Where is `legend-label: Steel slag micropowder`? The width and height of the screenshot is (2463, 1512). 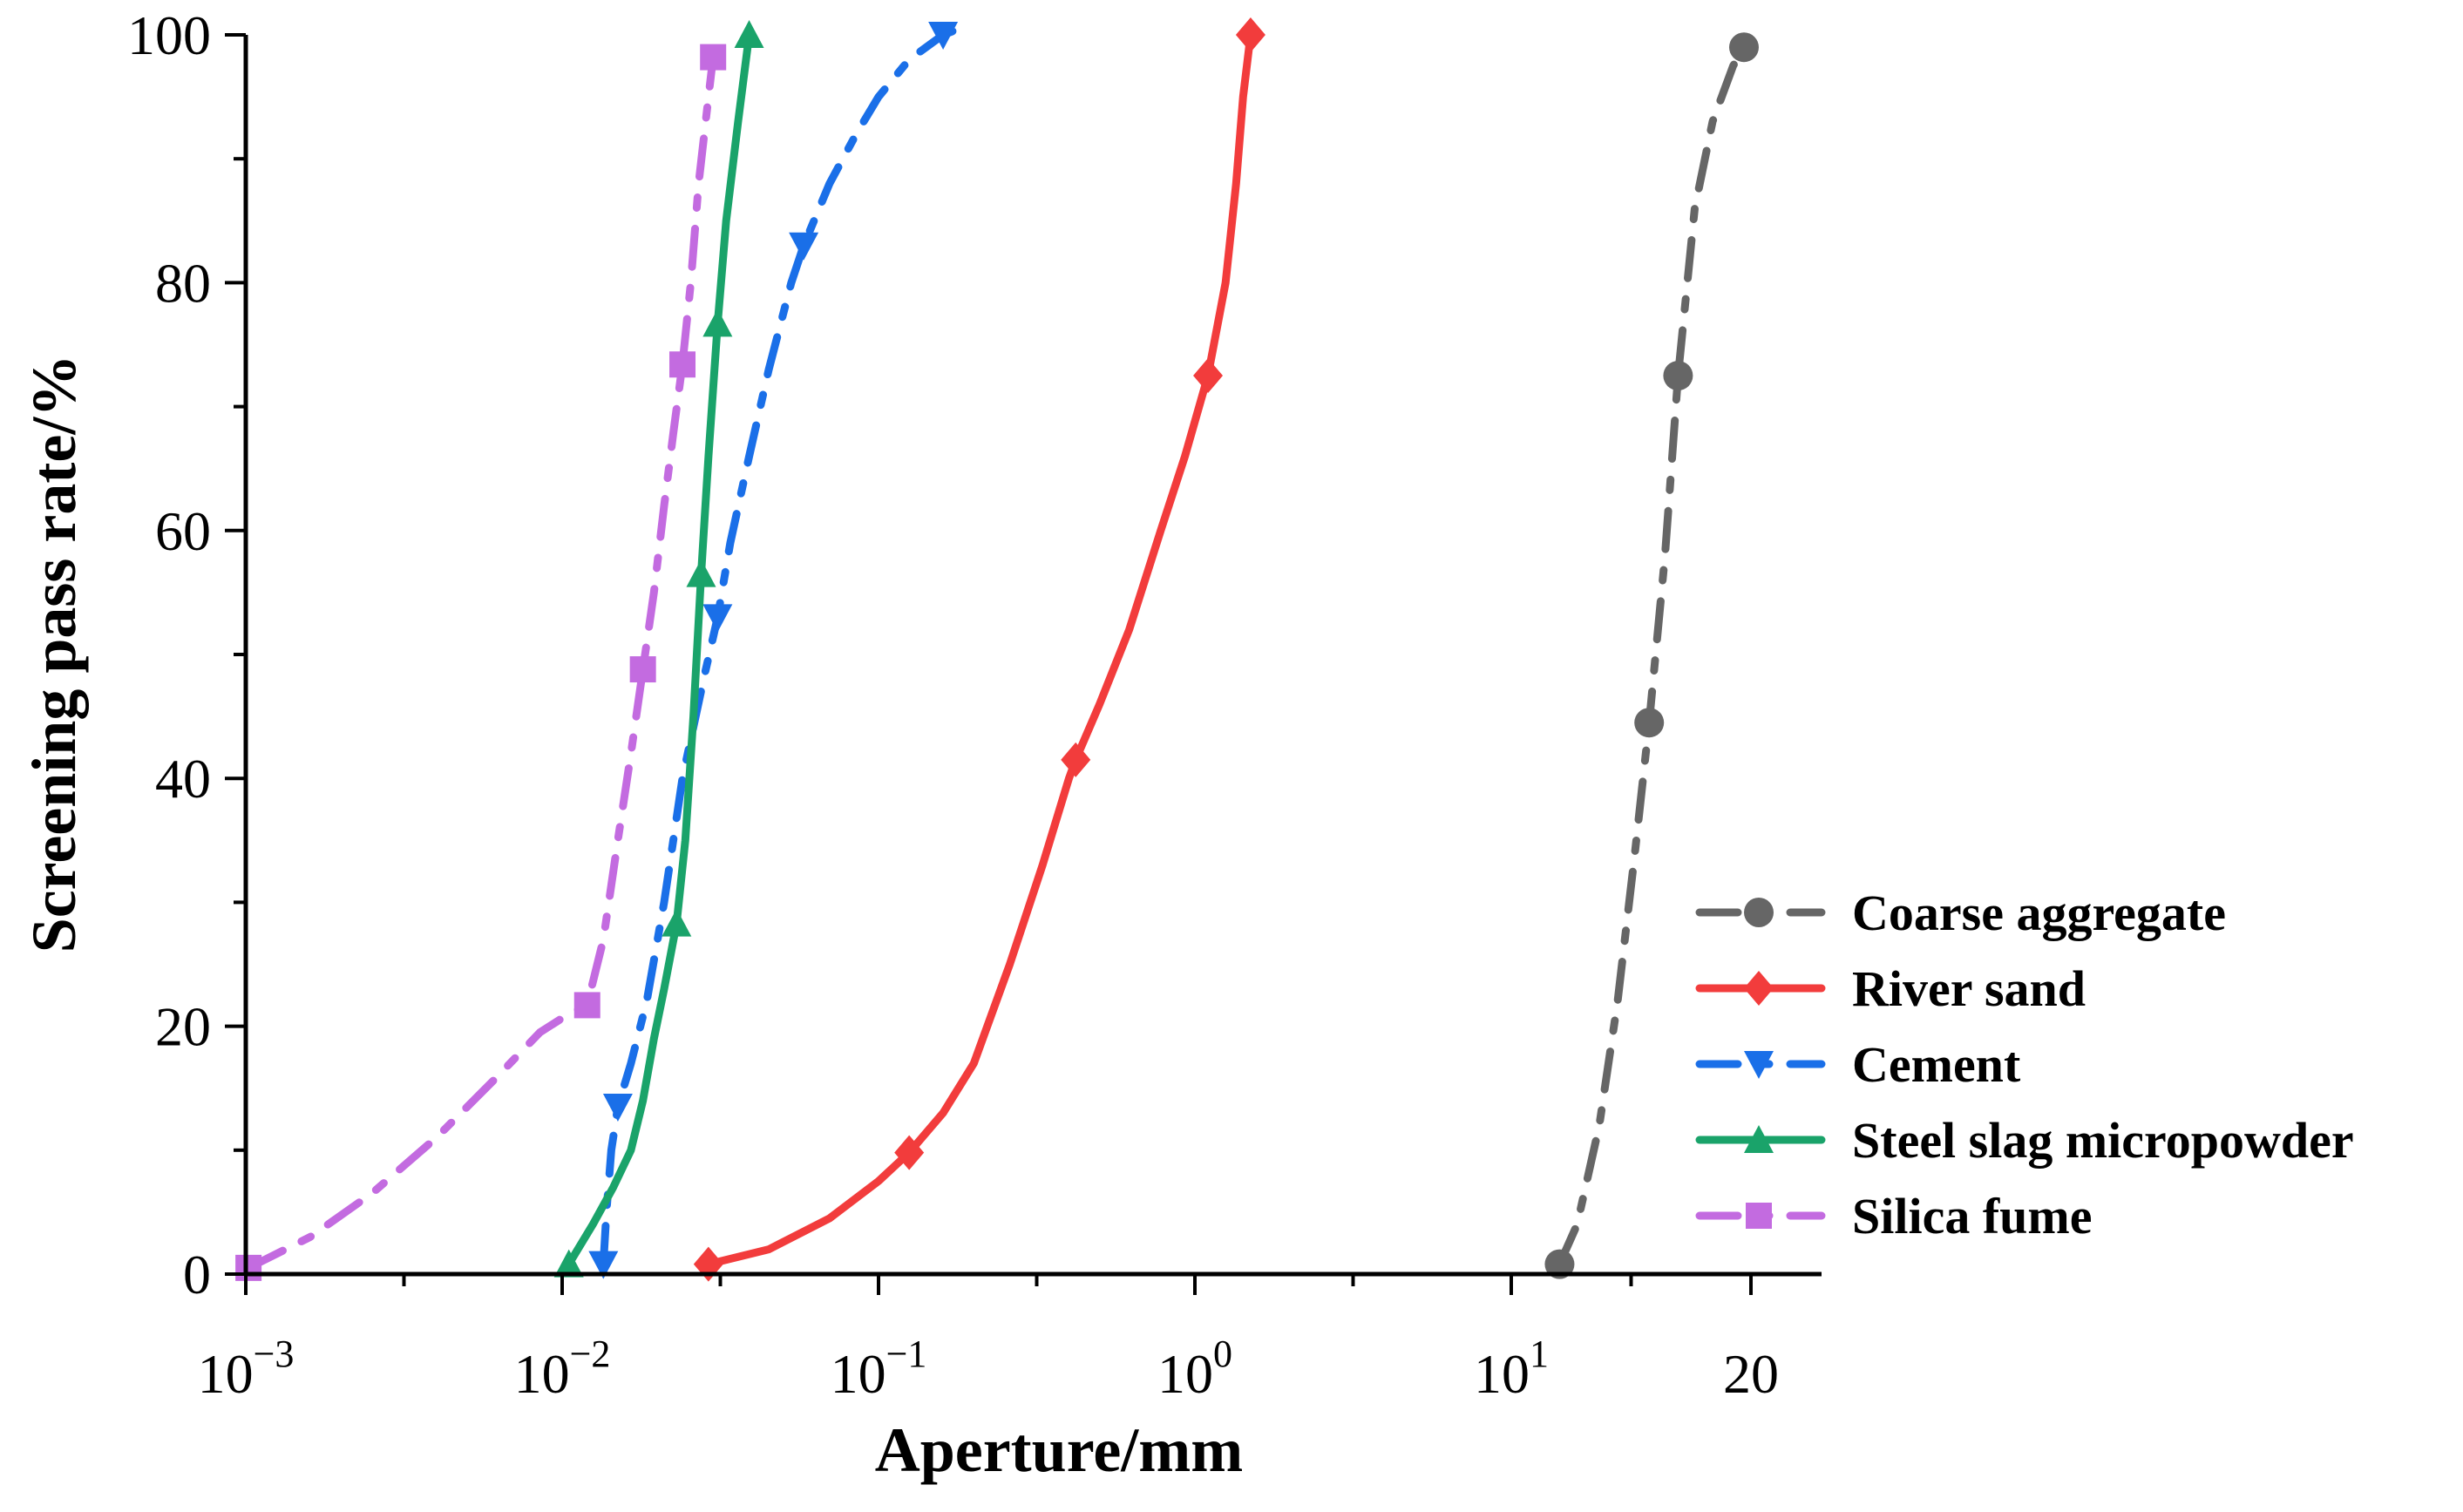
legend-label: Steel slag micropowder is located at coordinates (2103, 1140).